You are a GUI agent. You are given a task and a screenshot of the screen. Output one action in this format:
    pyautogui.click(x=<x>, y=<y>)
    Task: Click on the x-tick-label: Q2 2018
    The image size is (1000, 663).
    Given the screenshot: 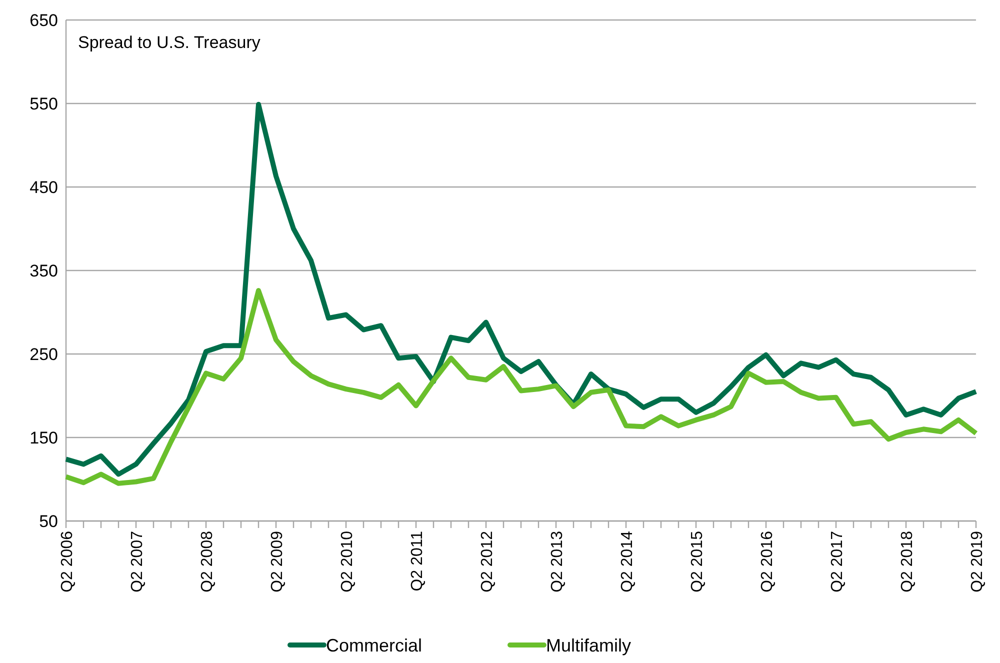 What is the action you would take?
    pyautogui.click(x=907, y=561)
    